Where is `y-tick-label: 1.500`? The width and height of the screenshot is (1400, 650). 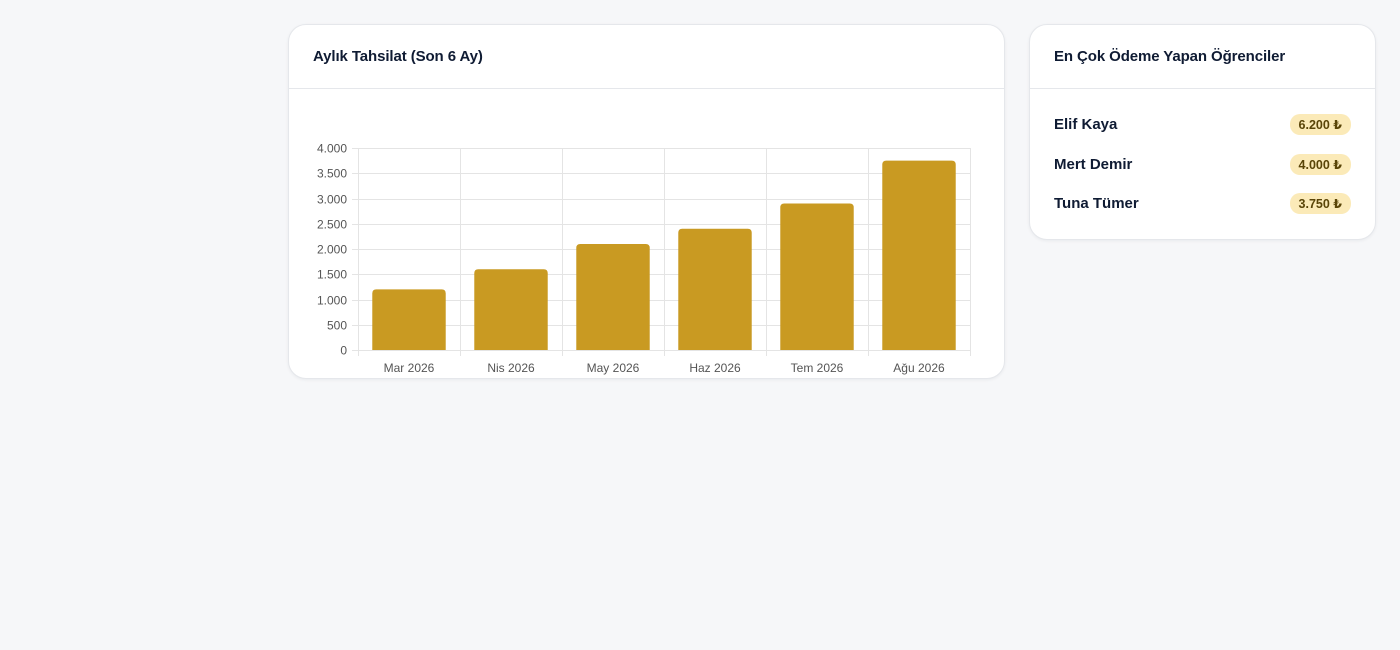
y-tick-label: 1.500 is located at coordinates (332, 275).